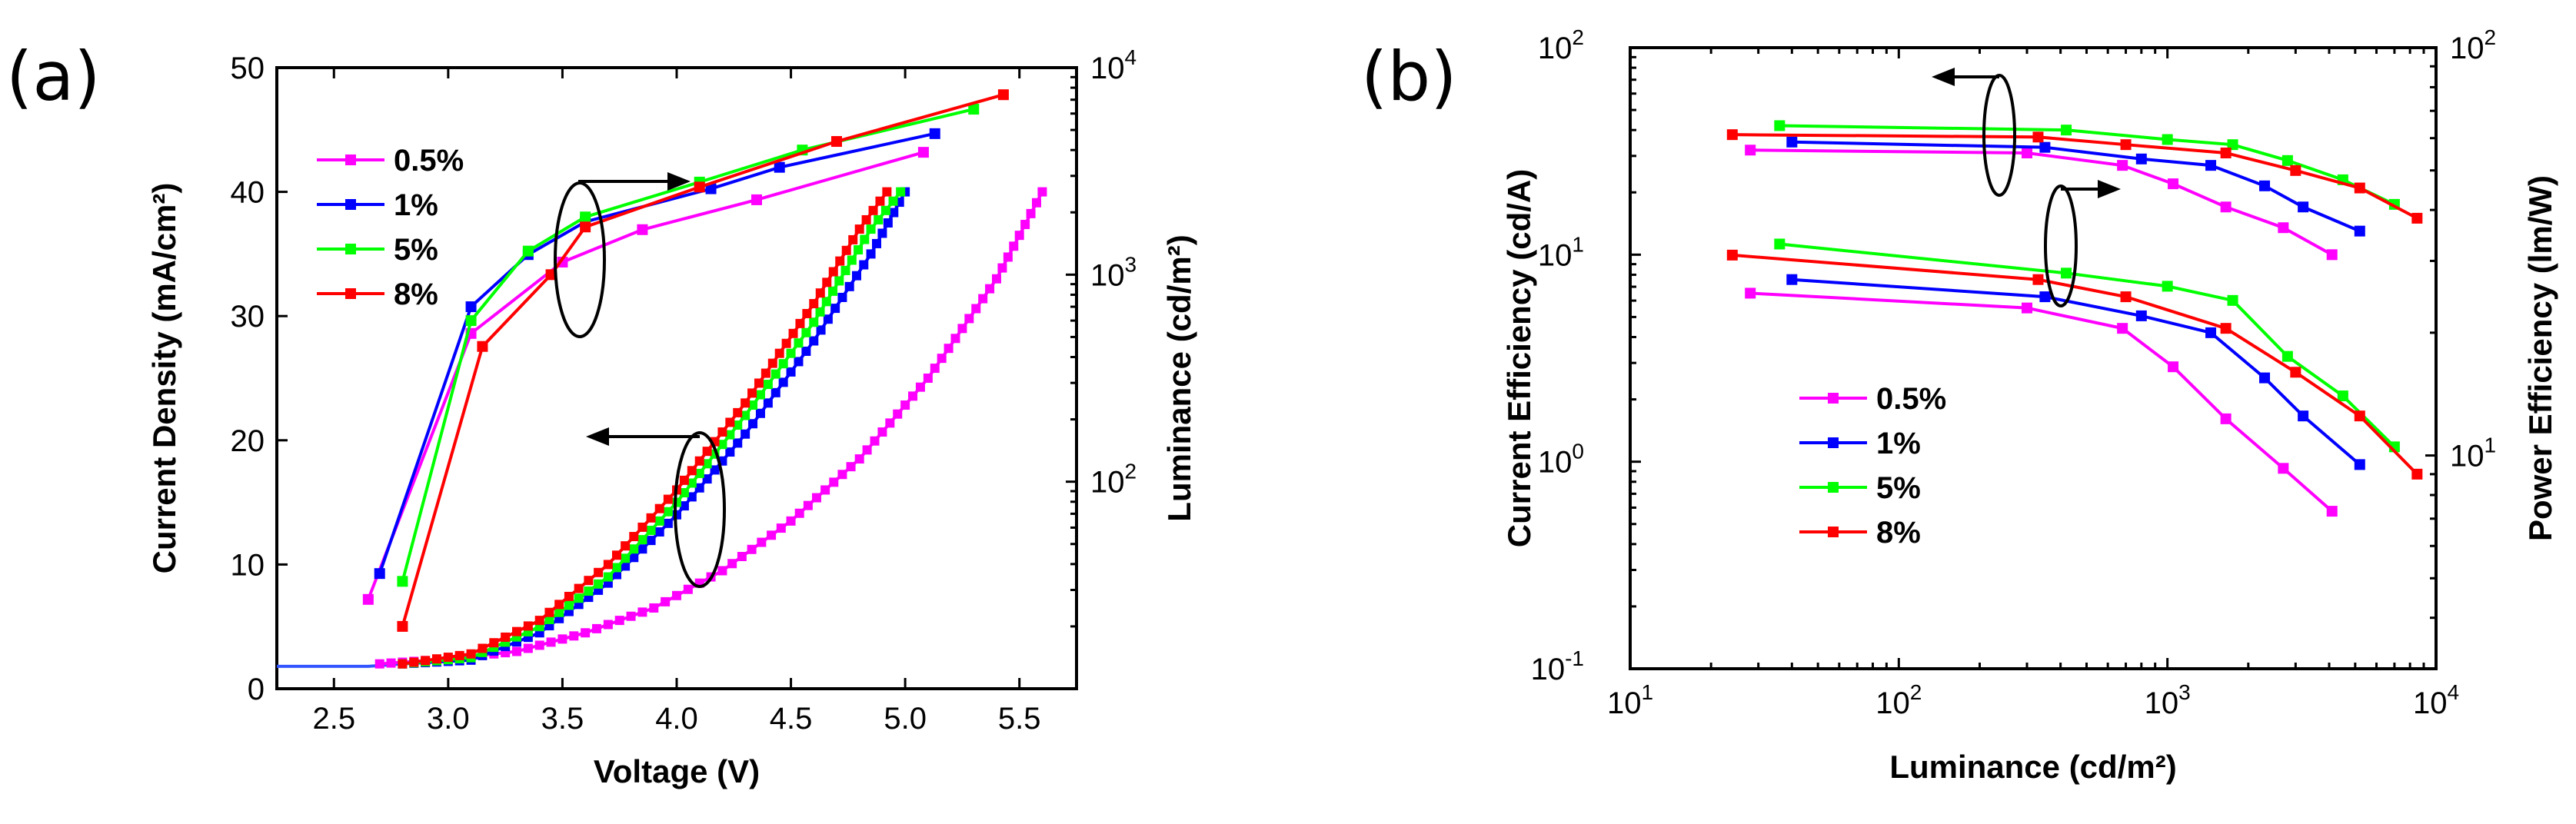 The image size is (2576, 824). Describe the element at coordinates (2473, 45) in the screenshot. I see `y-tick-label-right-b: 102` at that location.